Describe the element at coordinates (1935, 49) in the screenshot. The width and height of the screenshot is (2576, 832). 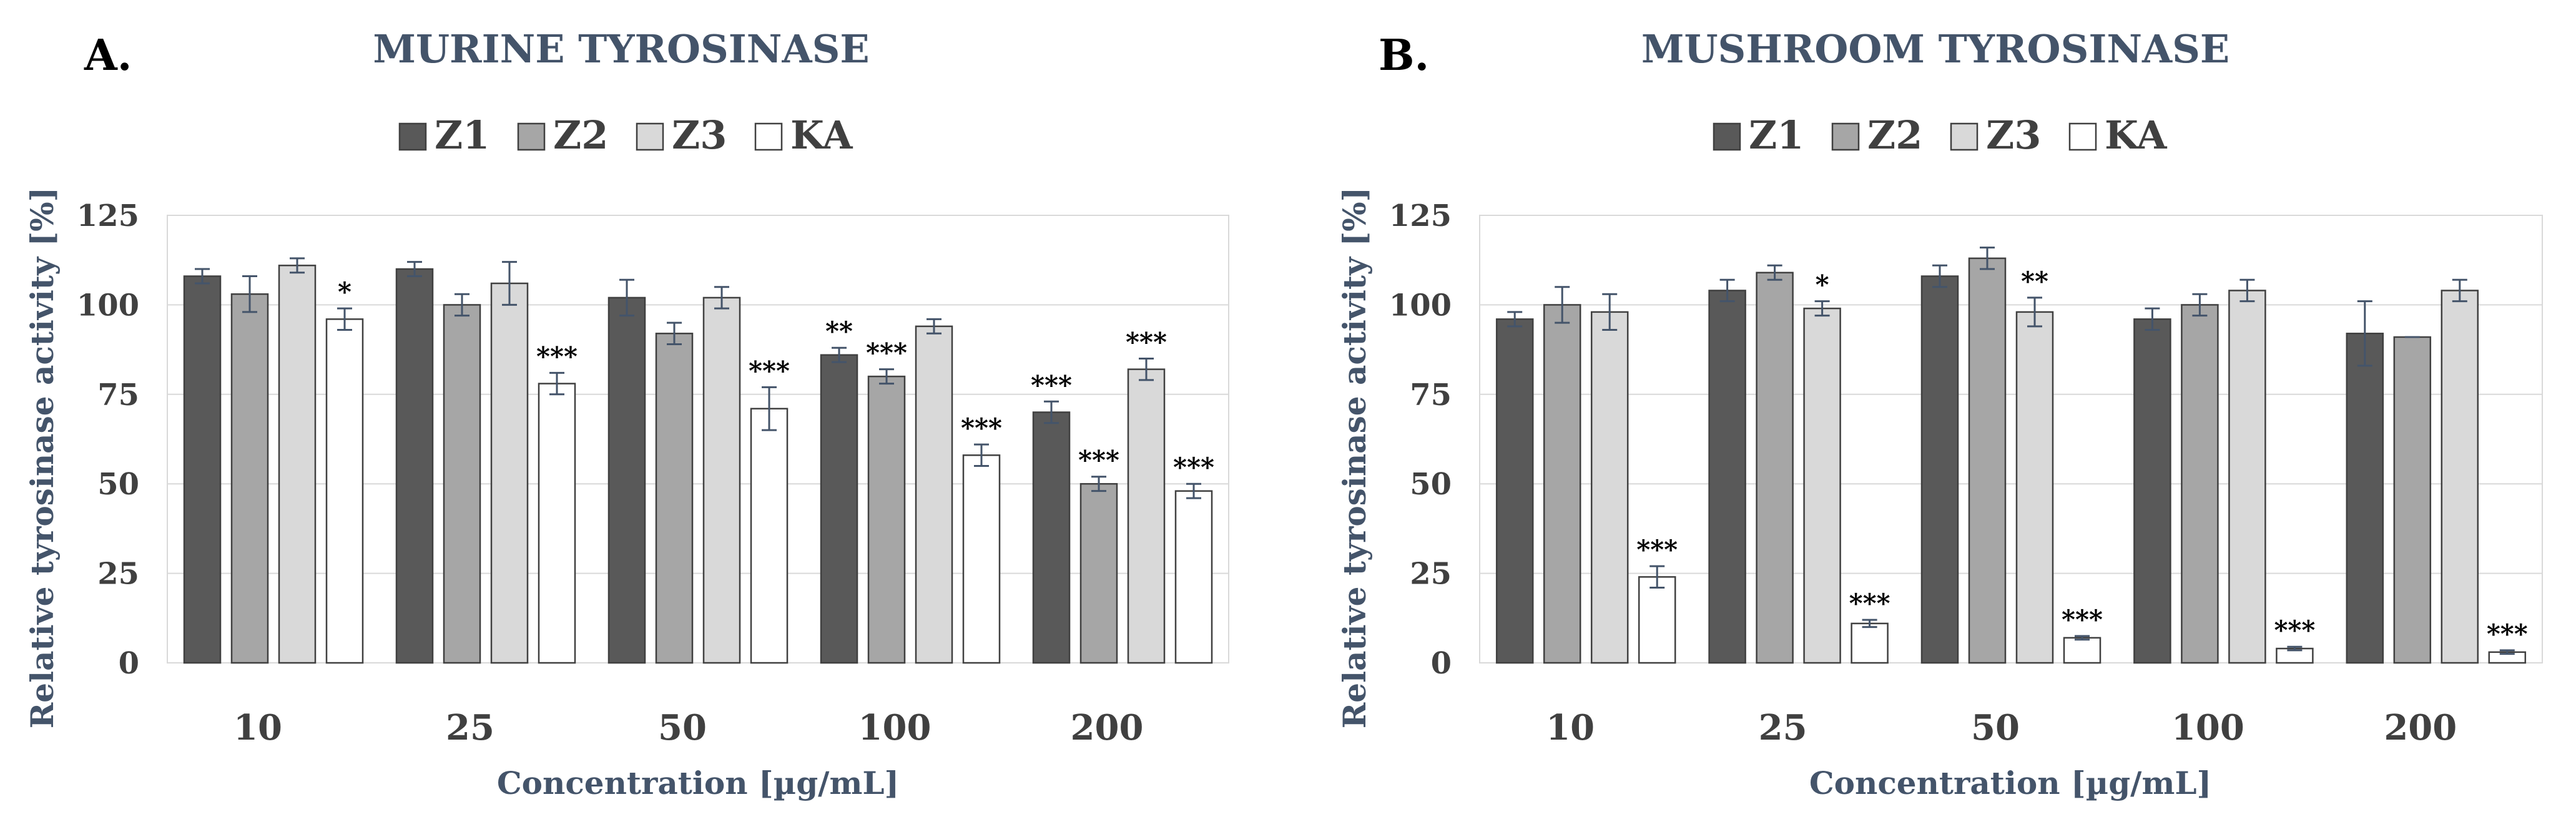
I see `chart-title: MUSHROOM TYROSINASE` at that location.